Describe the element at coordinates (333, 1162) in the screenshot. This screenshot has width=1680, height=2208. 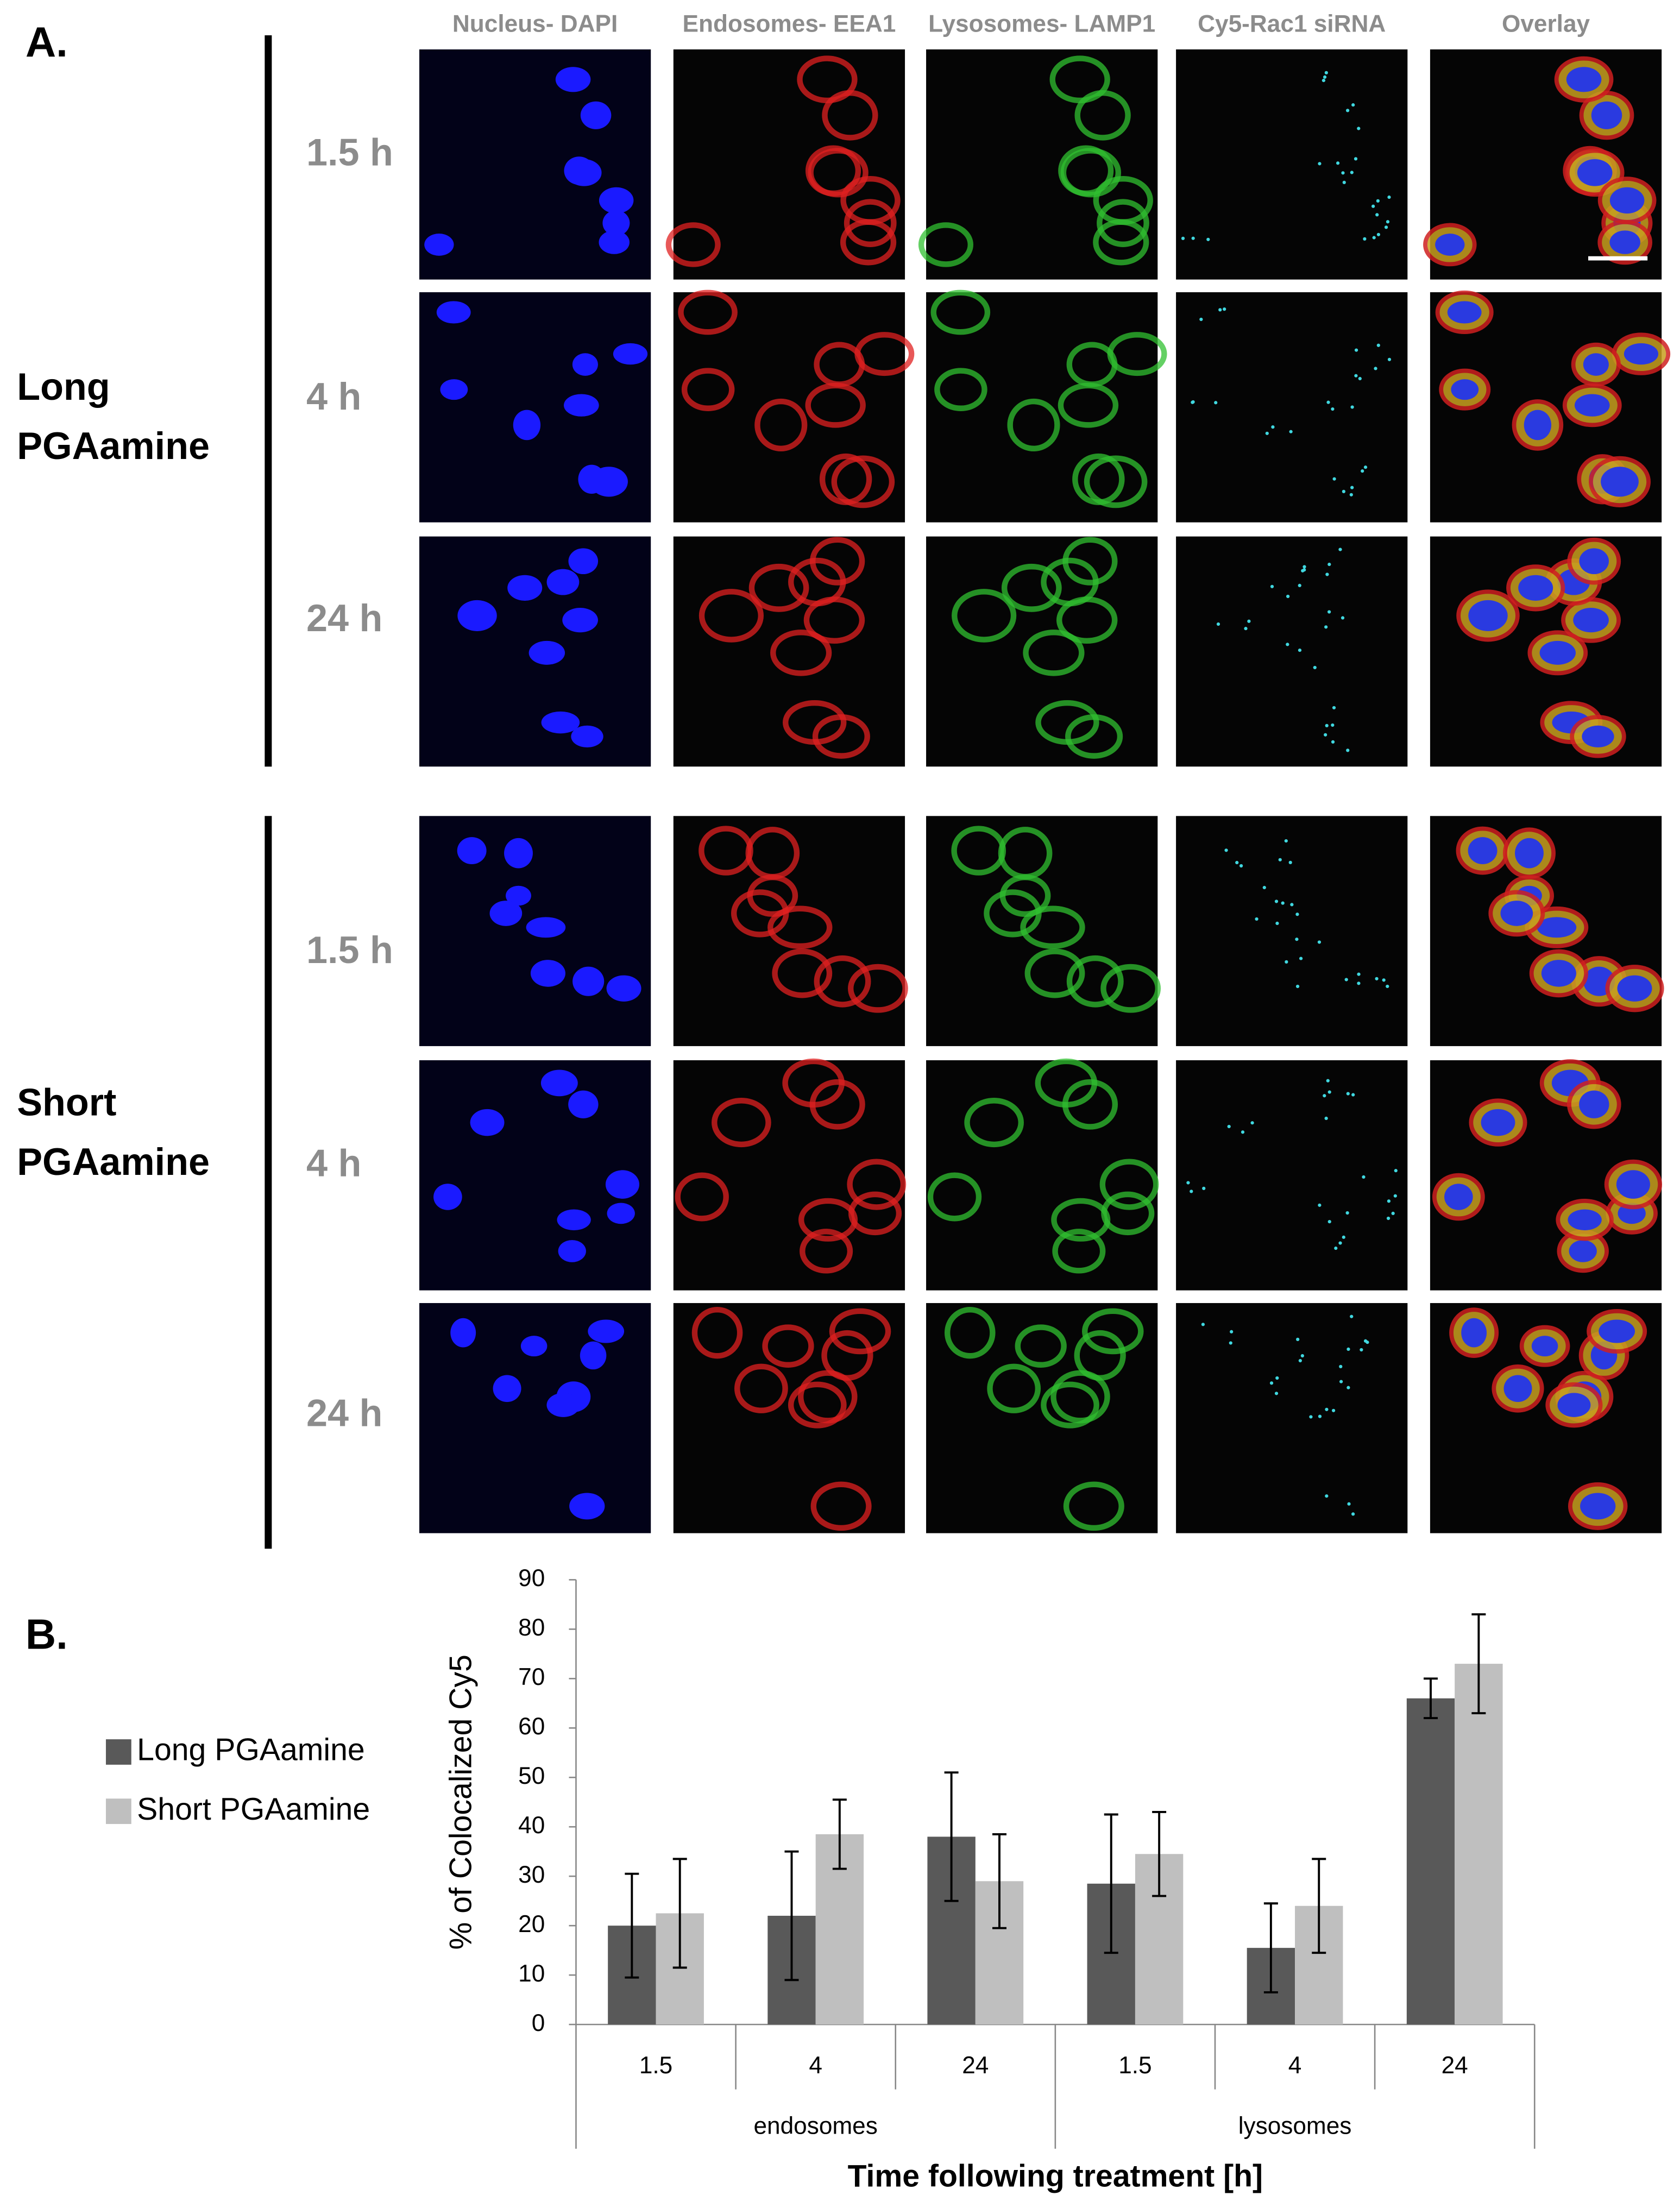
I see `time-label: 4 h` at that location.